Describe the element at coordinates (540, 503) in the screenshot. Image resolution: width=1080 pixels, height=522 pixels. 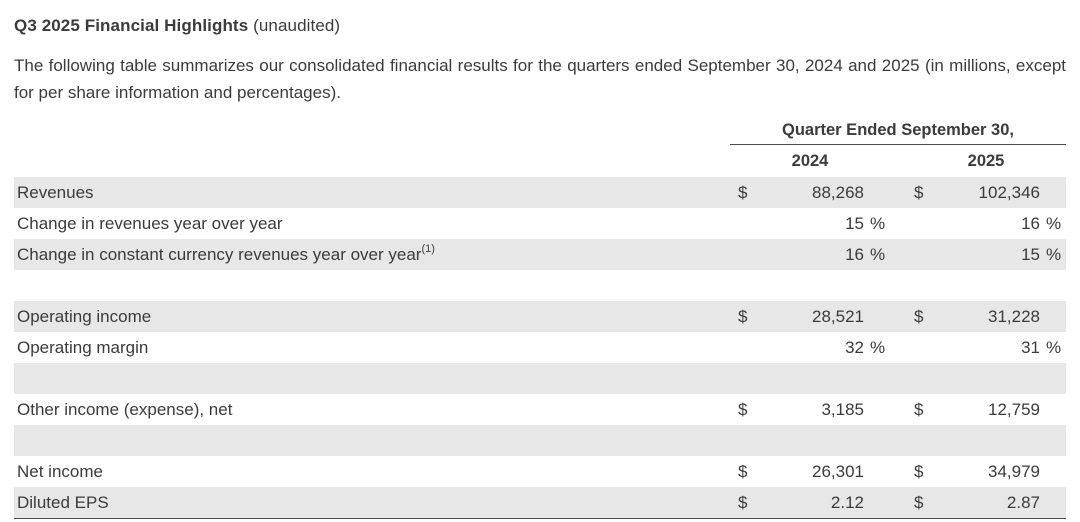
I see `table-row: Diluted EPS $2.12 $2.87` at that location.